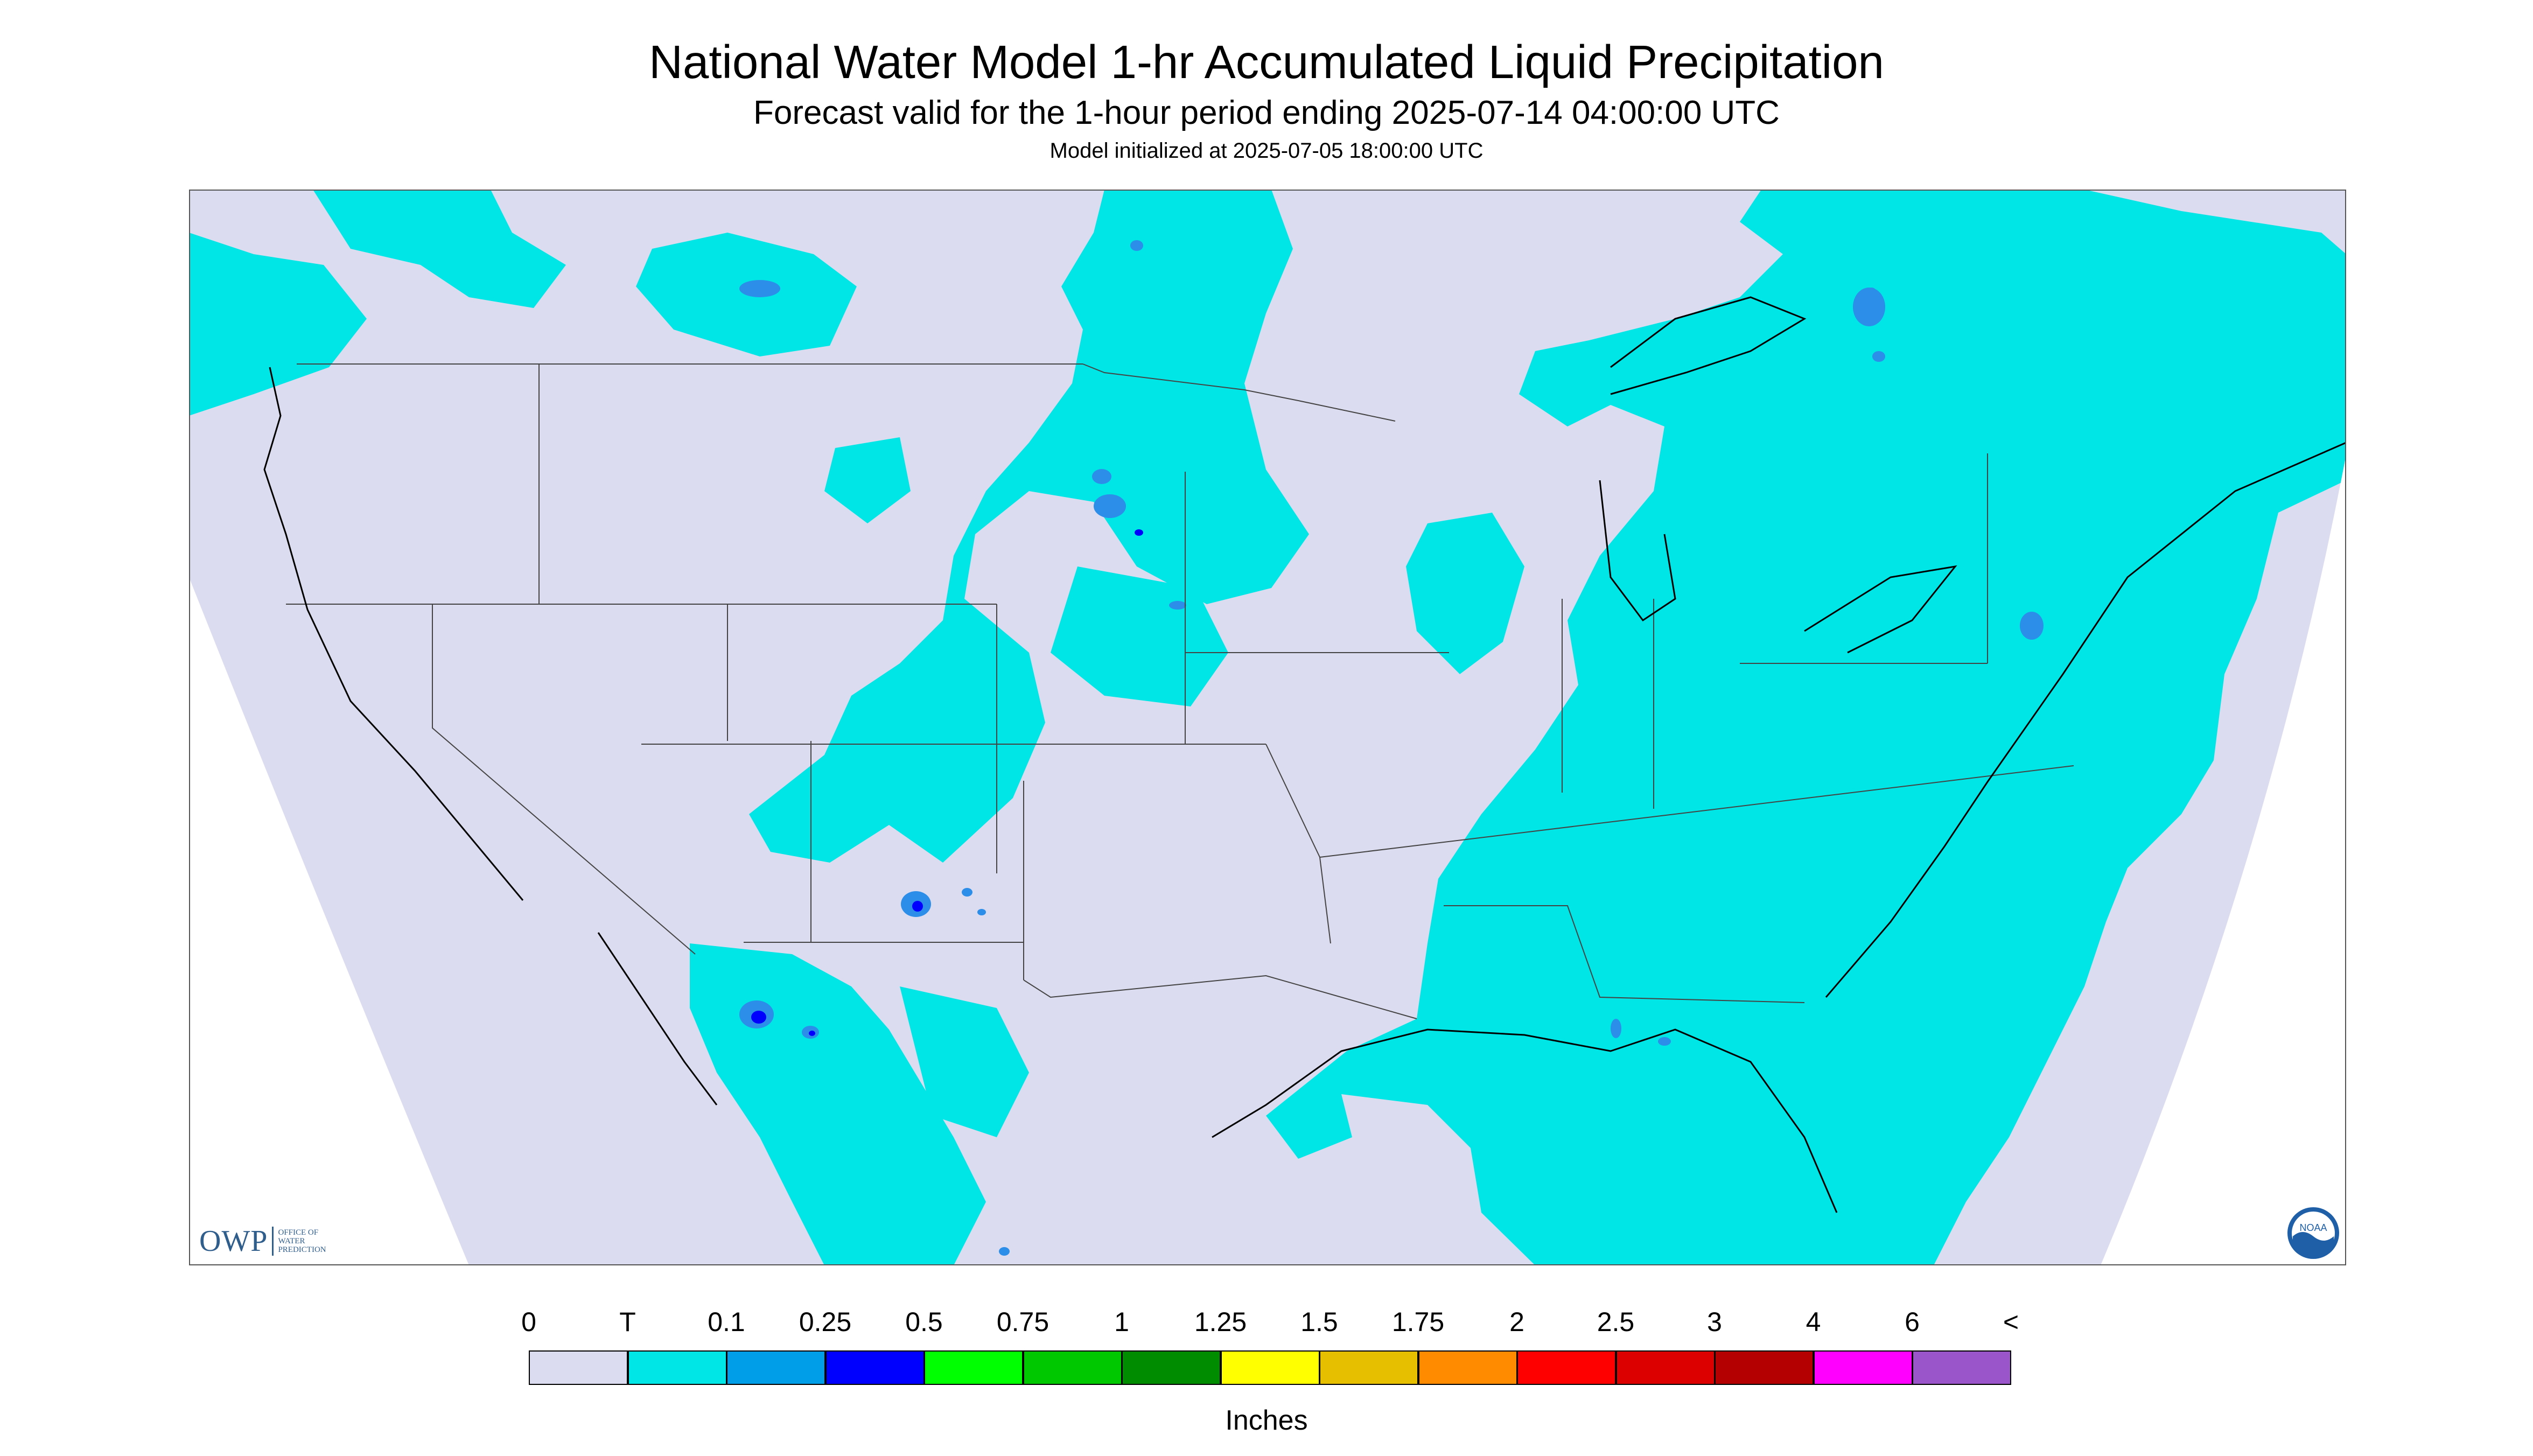 The height and width of the screenshot is (1456, 2533). What do you see at coordinates (1023, 1322) in the screenshot?
I see `legend-label: 0.75` at bounding box center [1023, 1322].